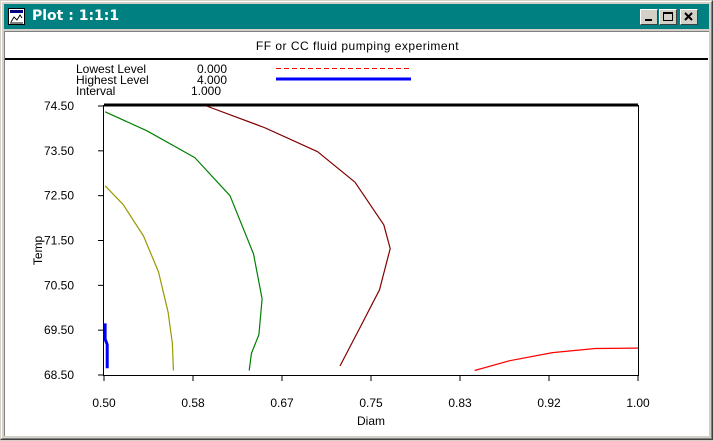 This screenshot has height=441, width=713. Describe the element at coordinates (371, 421) in the screenshot. I see `x-axis-label: Diam` at that location.